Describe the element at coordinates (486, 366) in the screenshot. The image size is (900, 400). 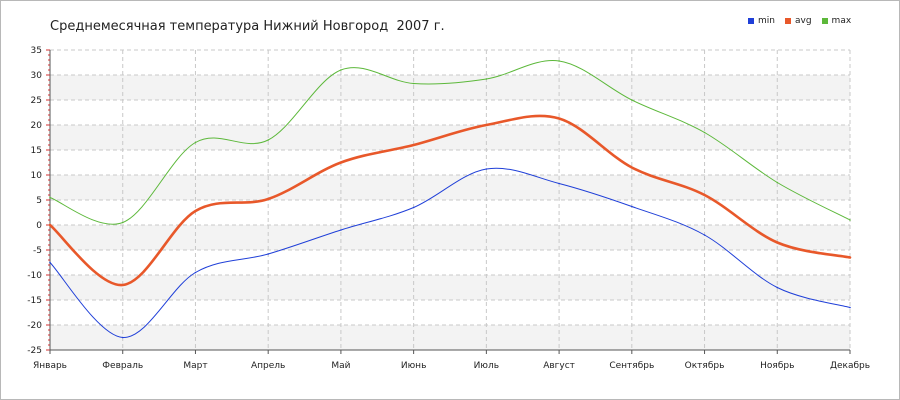
I see `x-tick-label: Июль` at that location.